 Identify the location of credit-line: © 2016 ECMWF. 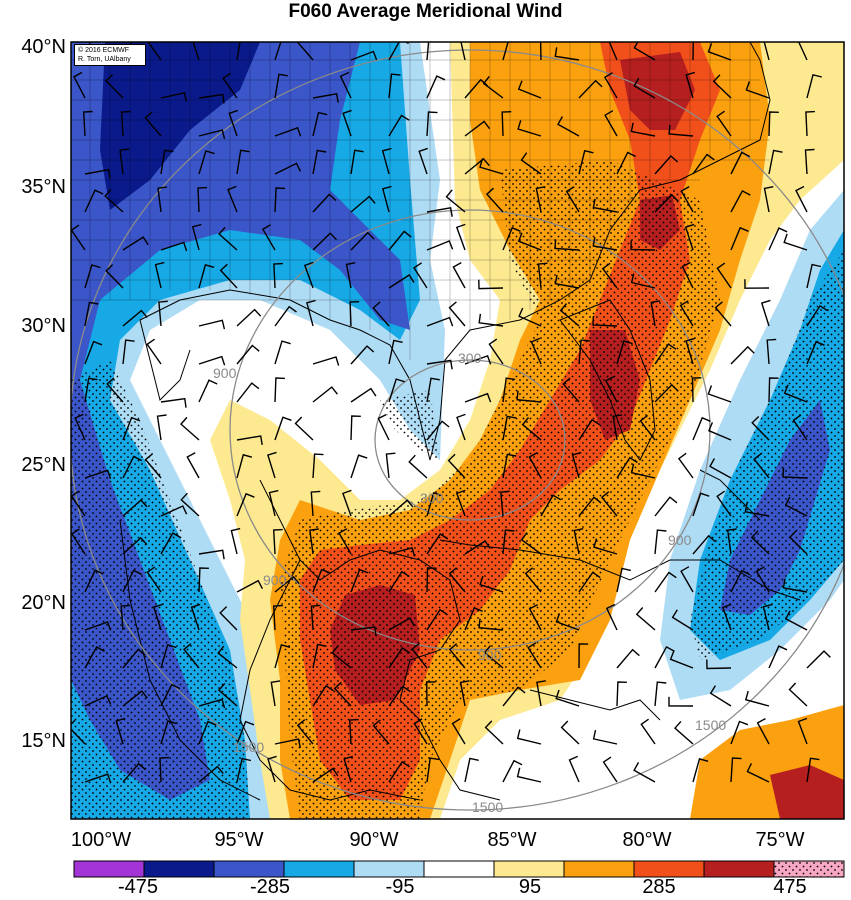
(104, 50).